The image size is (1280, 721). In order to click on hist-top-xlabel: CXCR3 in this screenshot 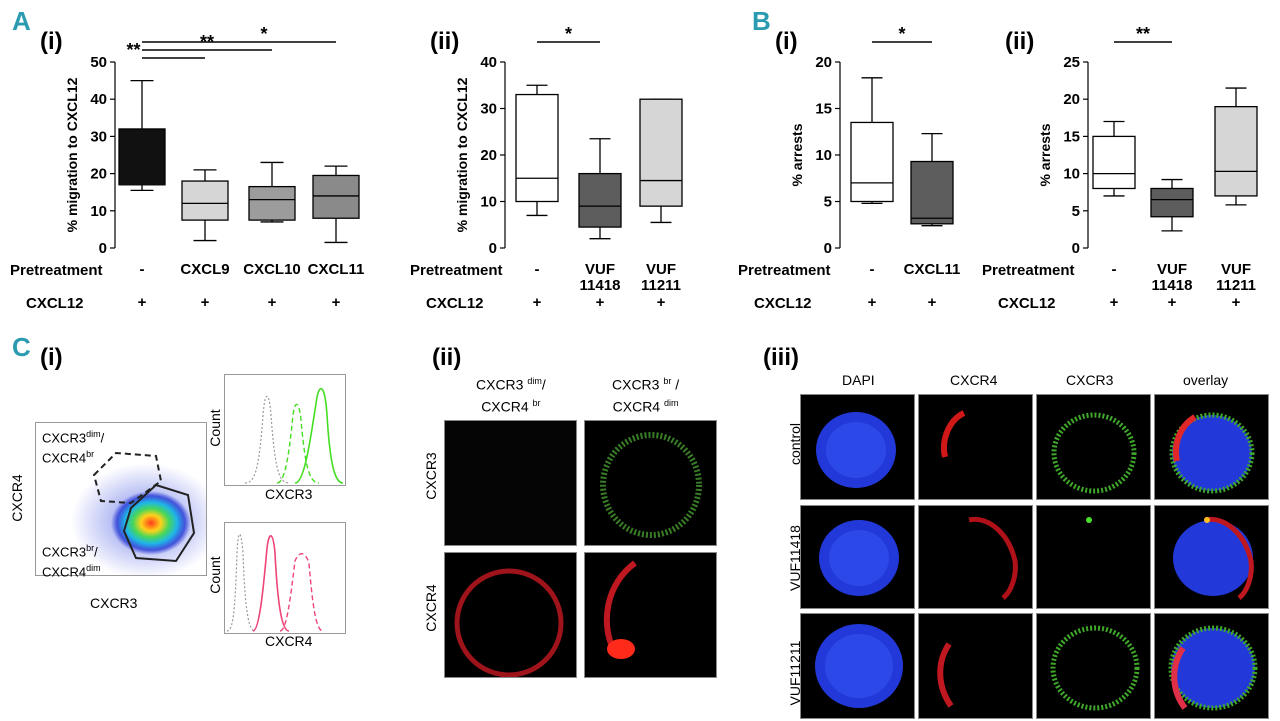, I will do `click(289, 494)`.